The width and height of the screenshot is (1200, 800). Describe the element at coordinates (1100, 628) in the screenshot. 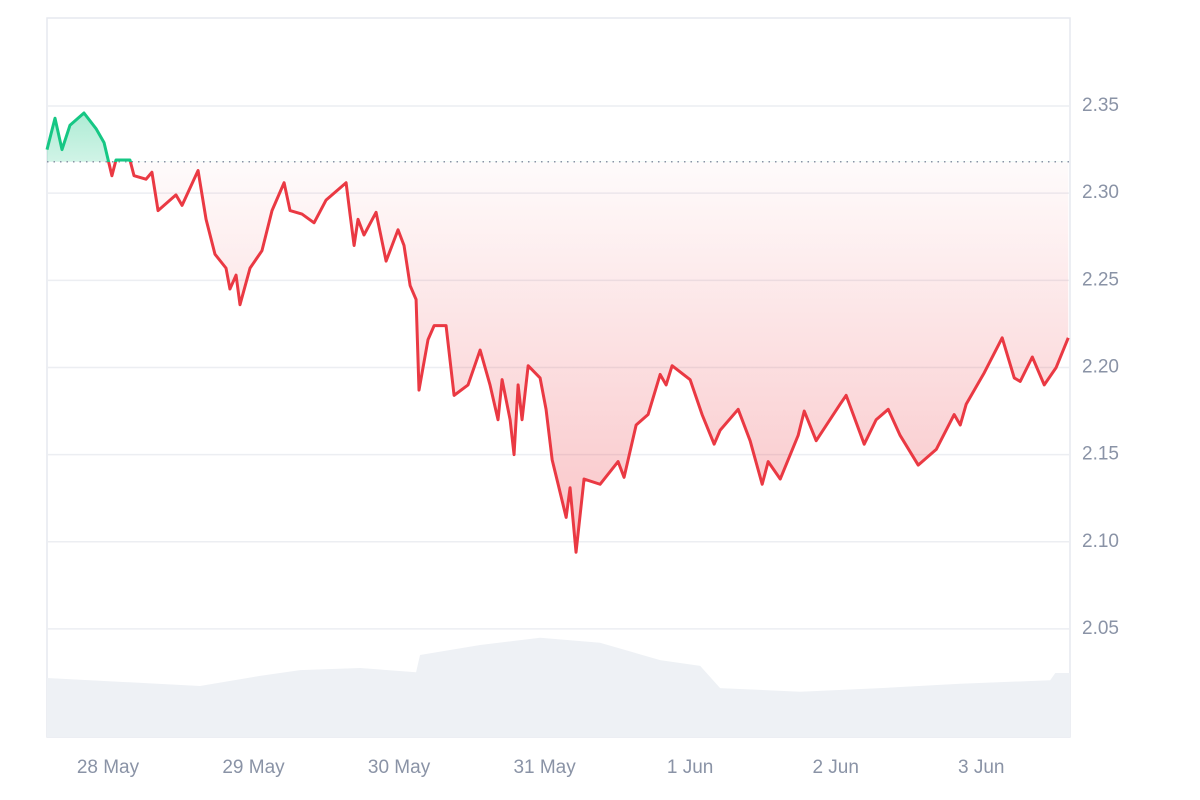

I see `y-tick-label: 2.05` at that location.